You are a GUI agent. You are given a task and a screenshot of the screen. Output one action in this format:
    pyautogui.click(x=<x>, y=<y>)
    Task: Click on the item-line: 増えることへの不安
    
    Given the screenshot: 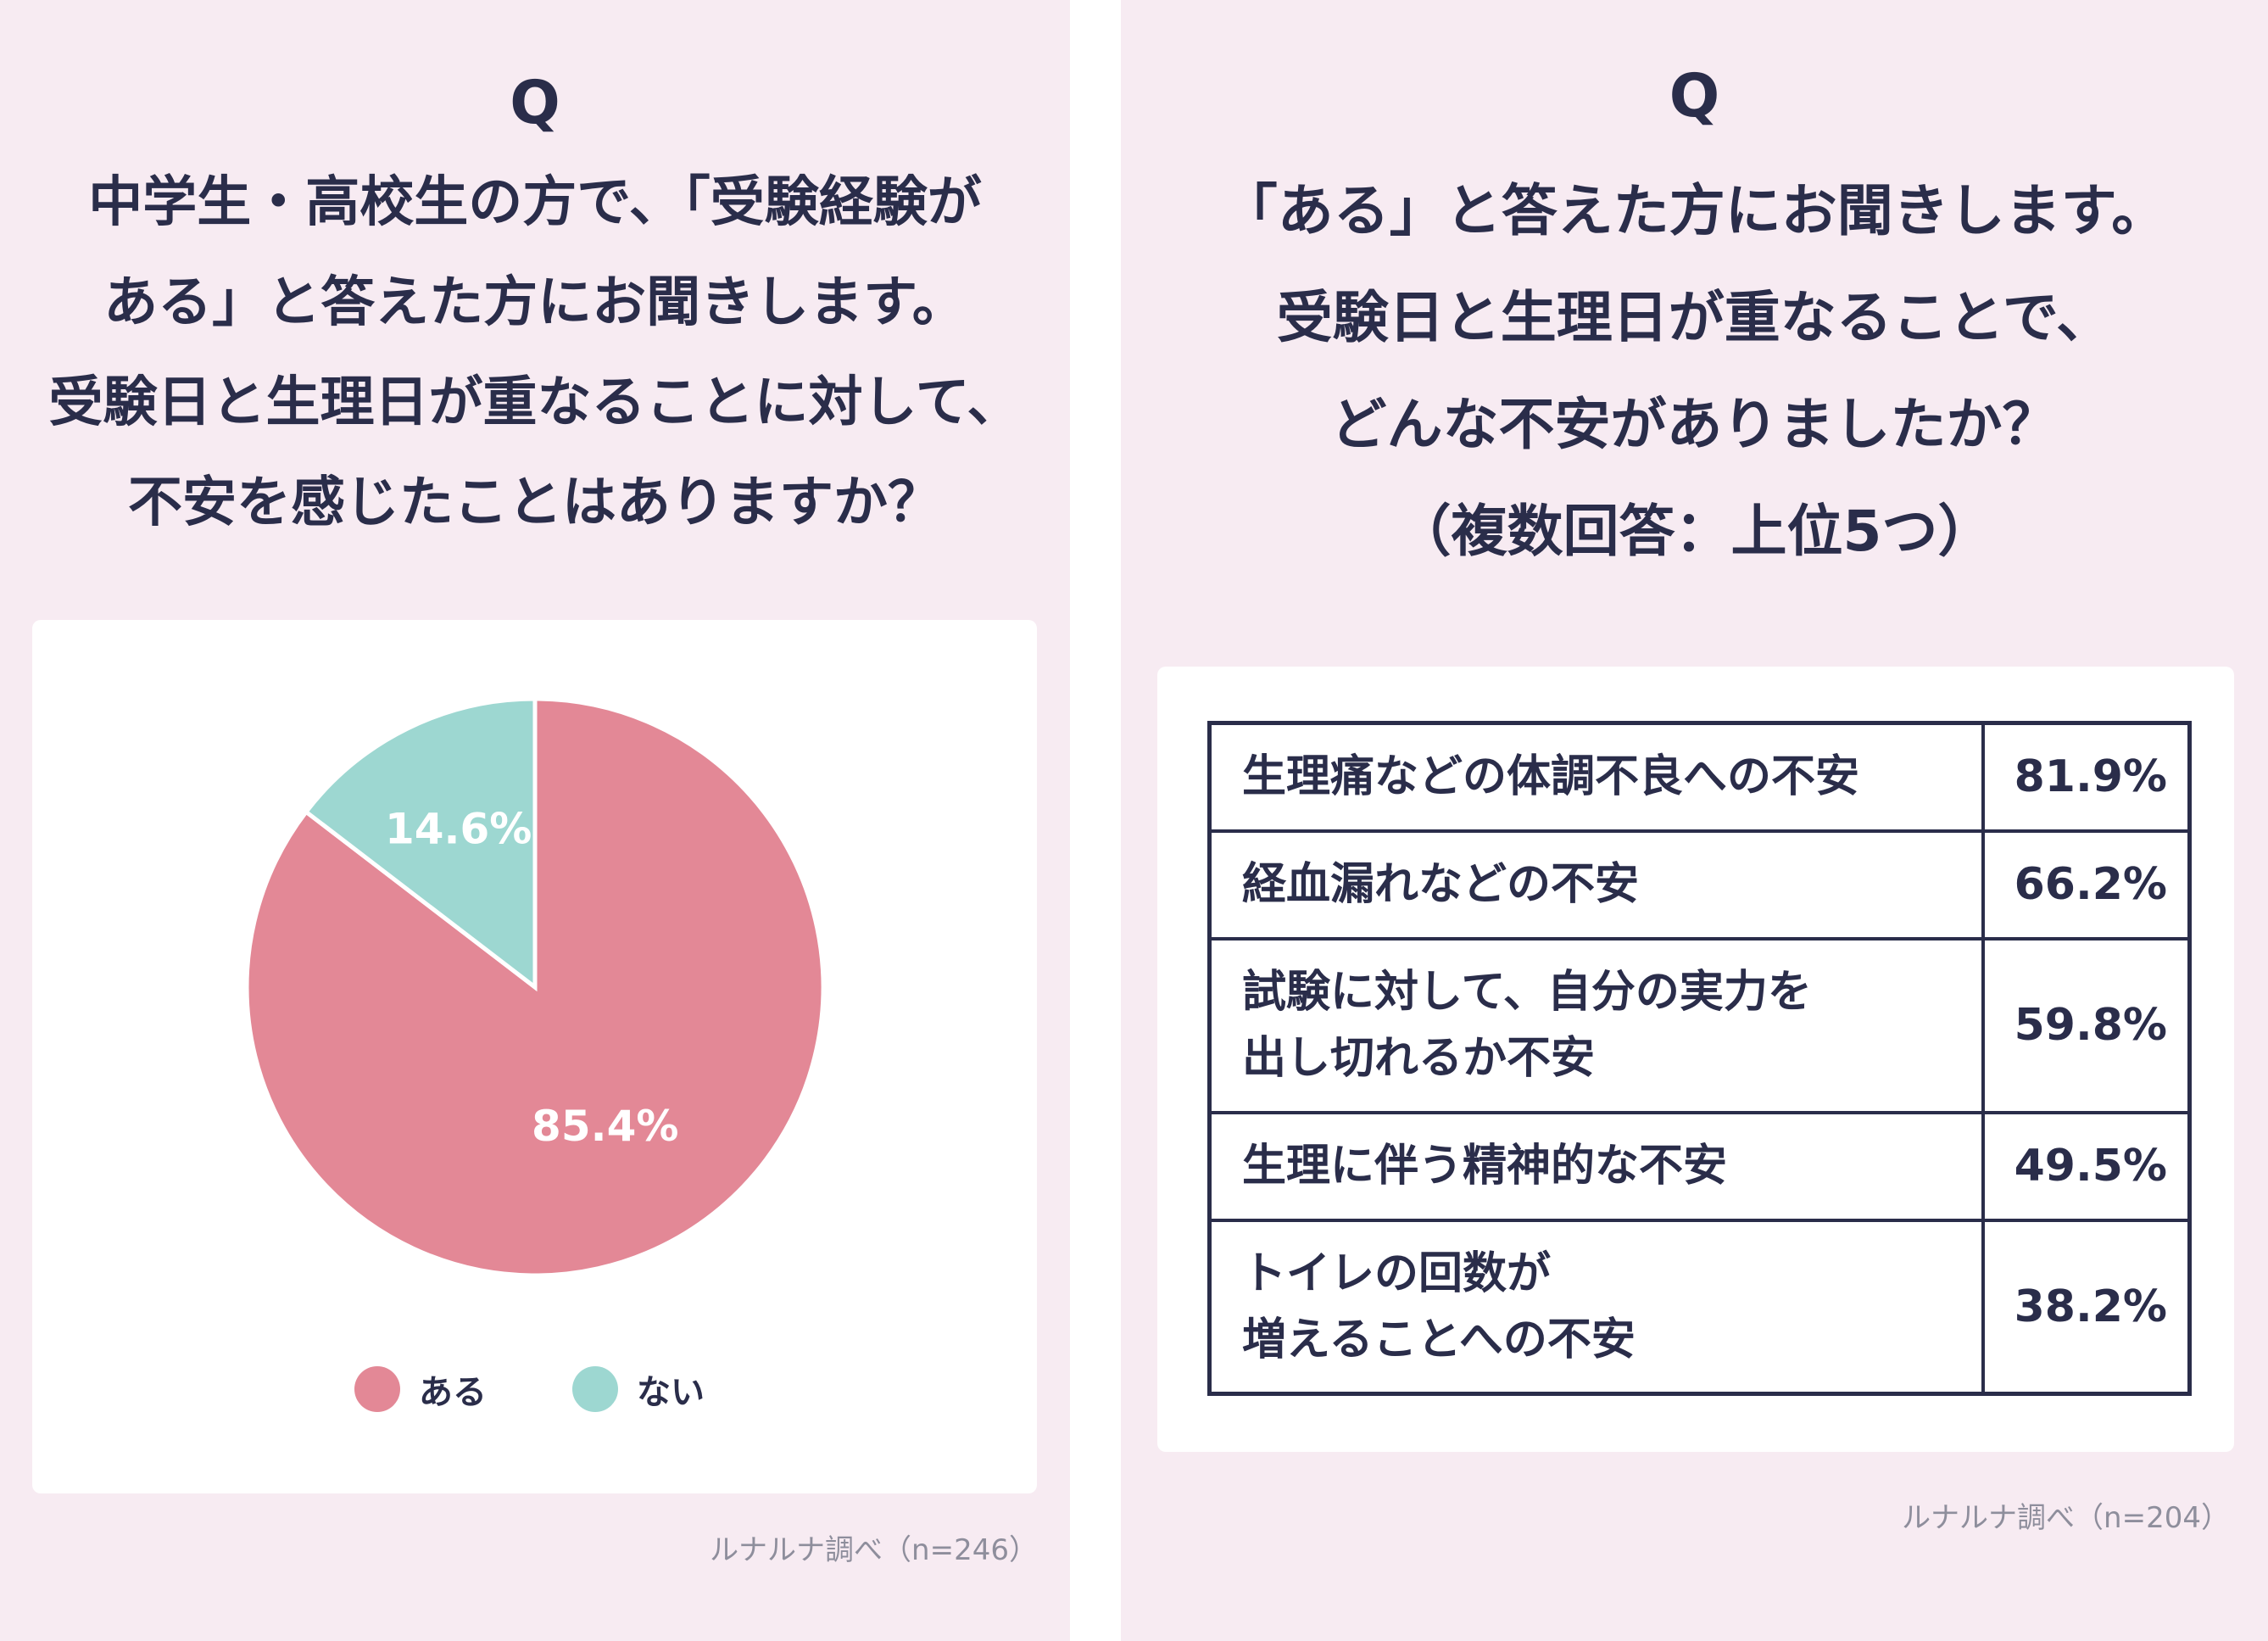 What is the action you would take?
    pyautogui.click(x=1439, y=1339)
    